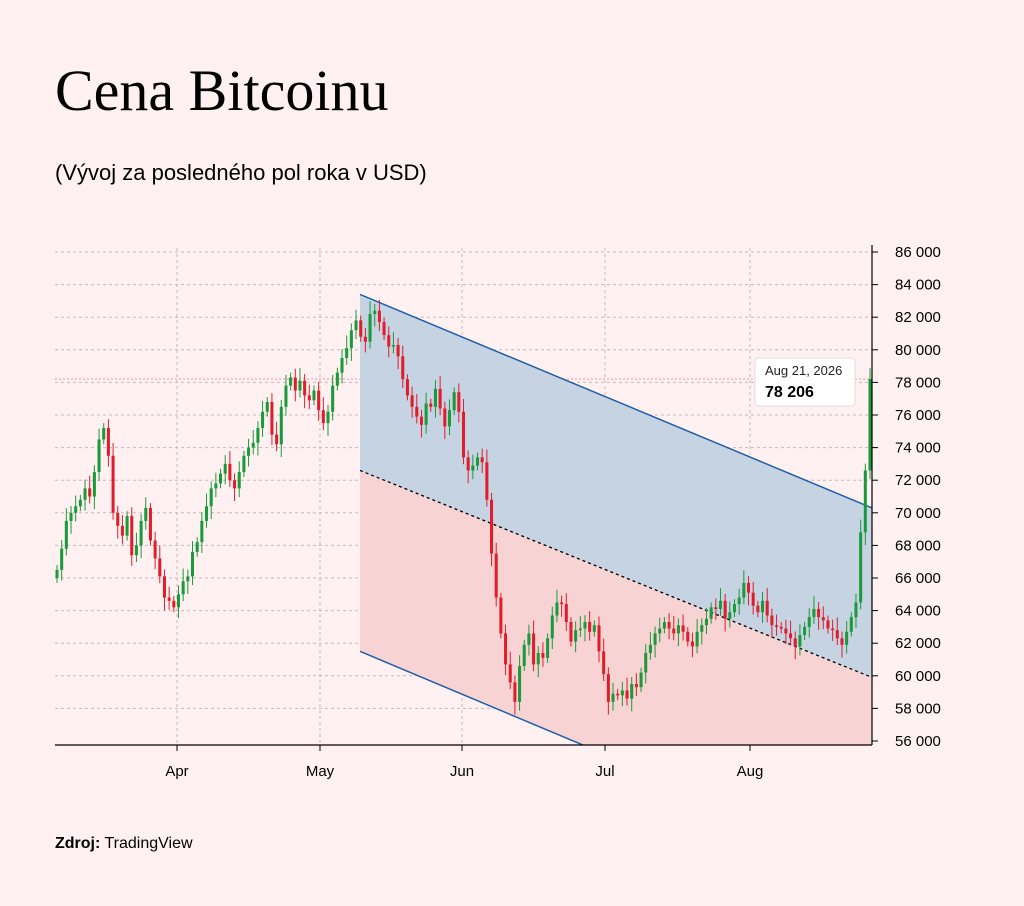 This screenshot has width=1024, height=906. I want to click on channel-upper-line, so click(615, 401).